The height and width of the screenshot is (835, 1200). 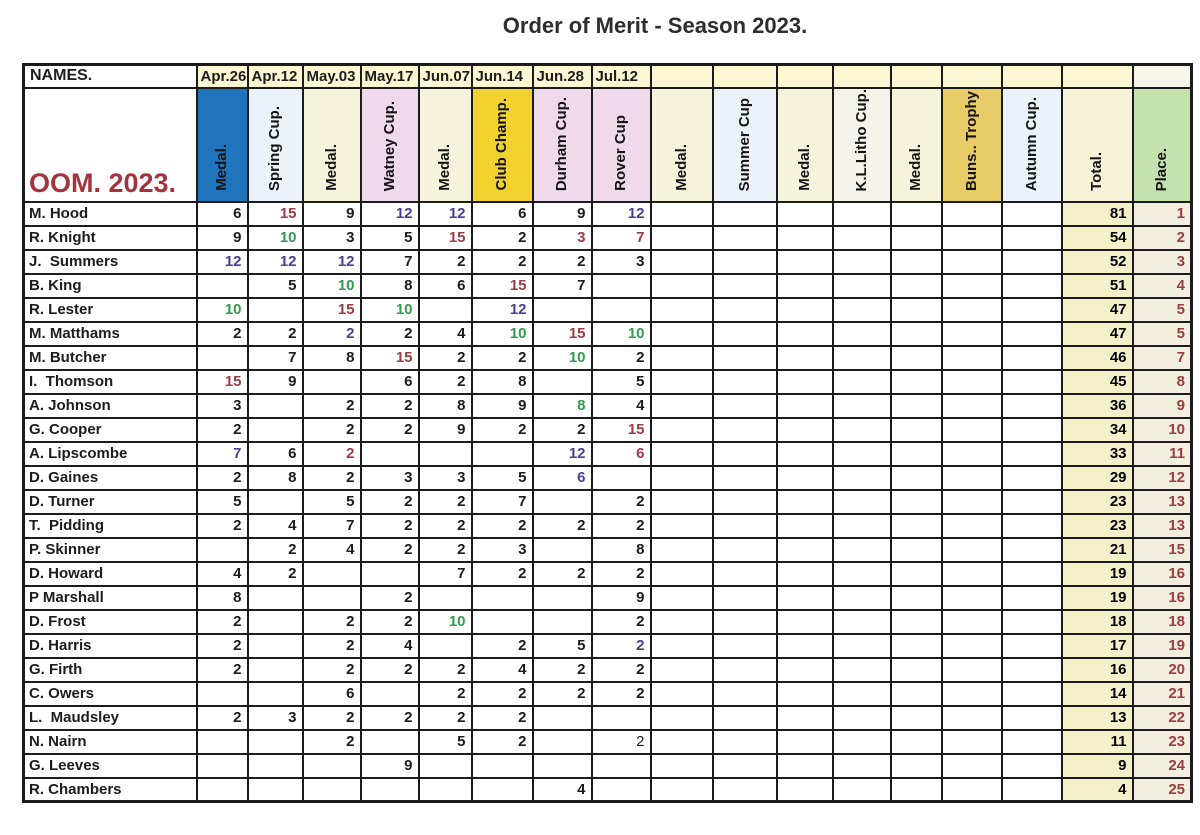 I want to click on total-cell: 17, so click(x=1097, y=645).